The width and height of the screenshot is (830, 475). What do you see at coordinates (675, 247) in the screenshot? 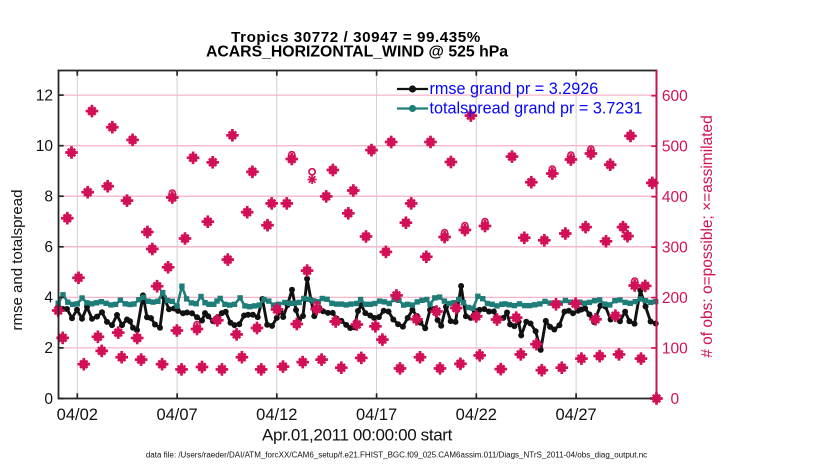
I see `svg-text: 300` at bounding box center [675, 247].